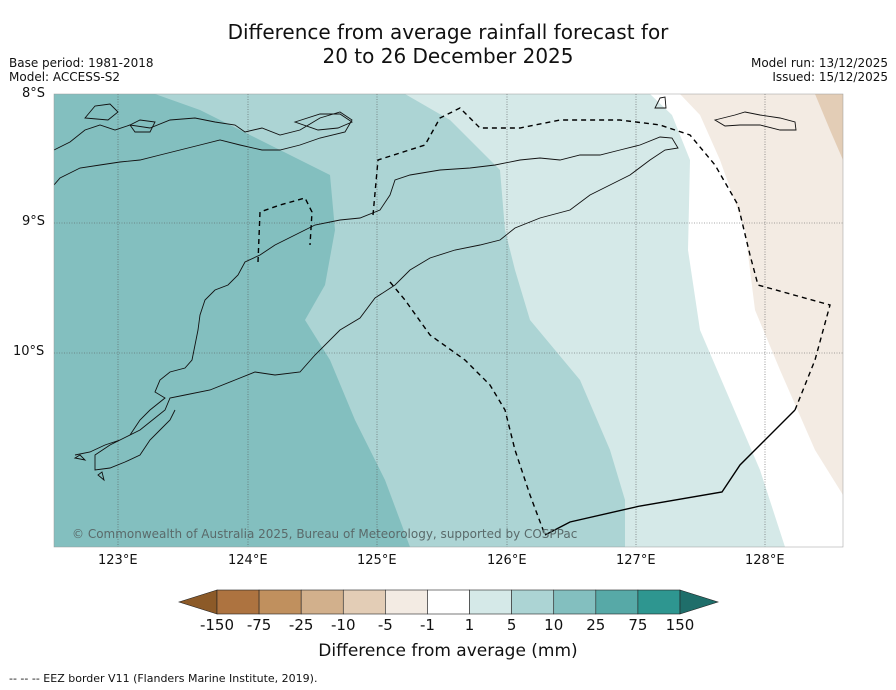  I want to click on colorbar-tick-label: -75, so click(259, 625).